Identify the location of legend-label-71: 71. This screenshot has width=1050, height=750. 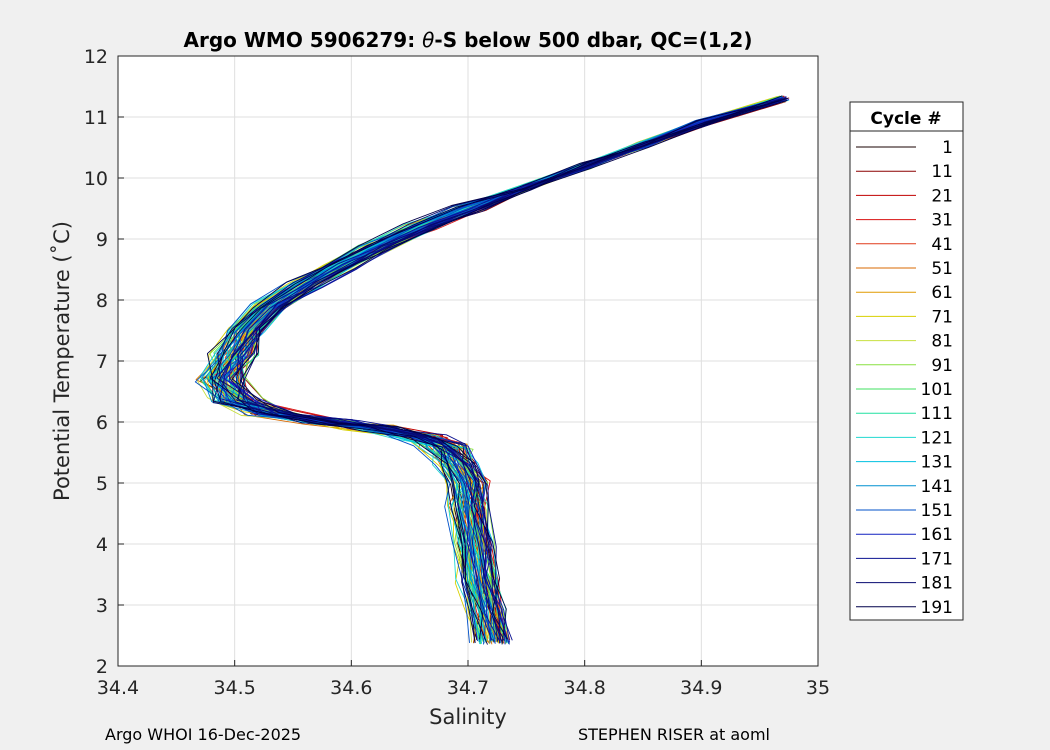
(942, 317).